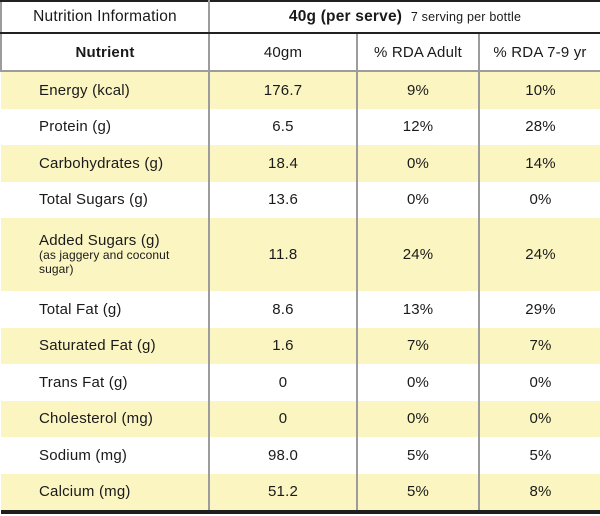 The height and width of the screenshot is (516, 600). I want to click on table-row-protein: Protein (g) 6.5 12% 28%, so click(300, 126).